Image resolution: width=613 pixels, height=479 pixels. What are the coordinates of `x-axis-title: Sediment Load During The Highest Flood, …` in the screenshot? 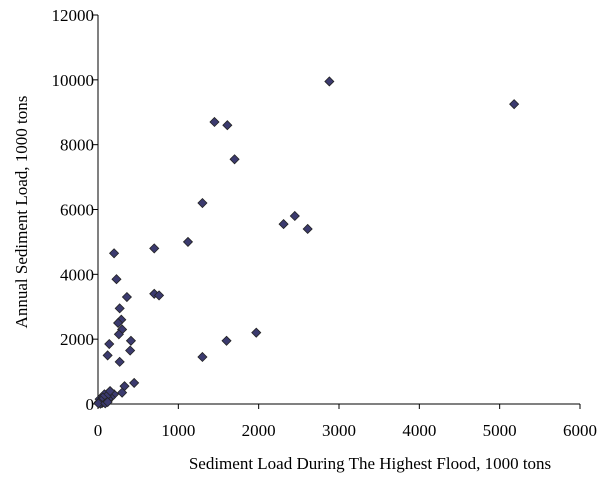 It's located at (370, 463).